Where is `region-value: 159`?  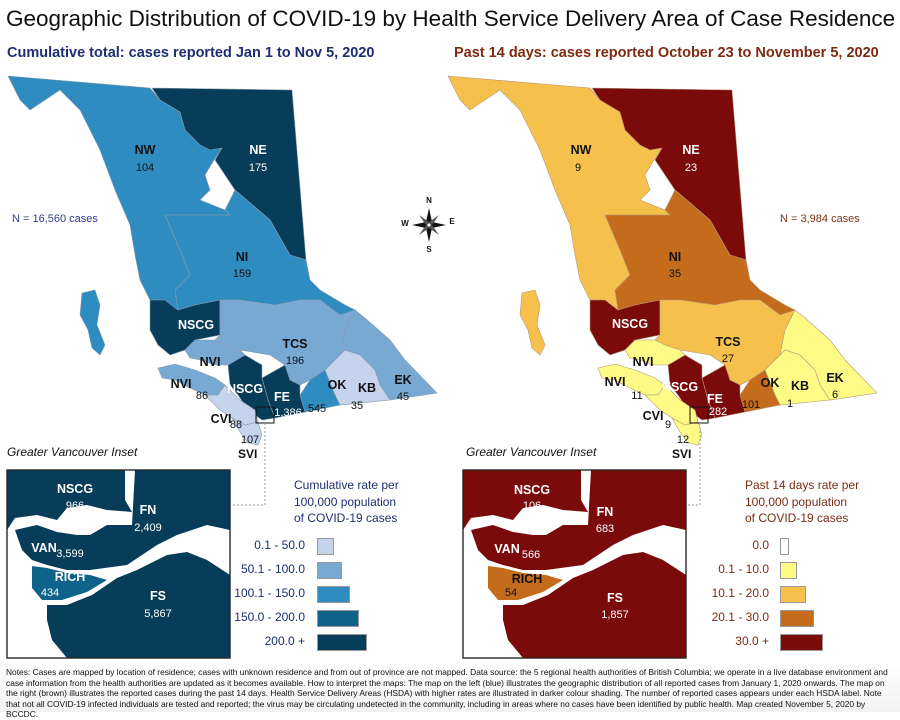 region-value: 159 is located at coordinates (242, 274).